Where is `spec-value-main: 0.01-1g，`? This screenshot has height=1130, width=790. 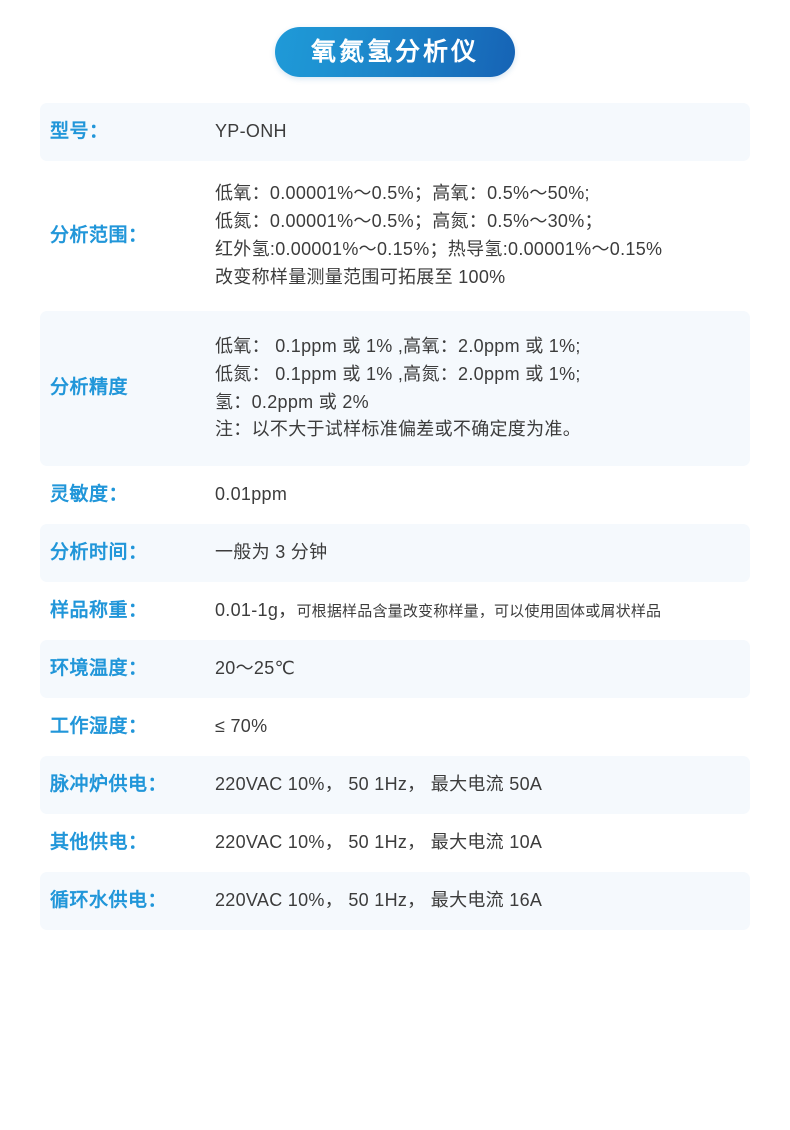 spec-value-main: 0.01-1g， is located at coordinates (256, 610).